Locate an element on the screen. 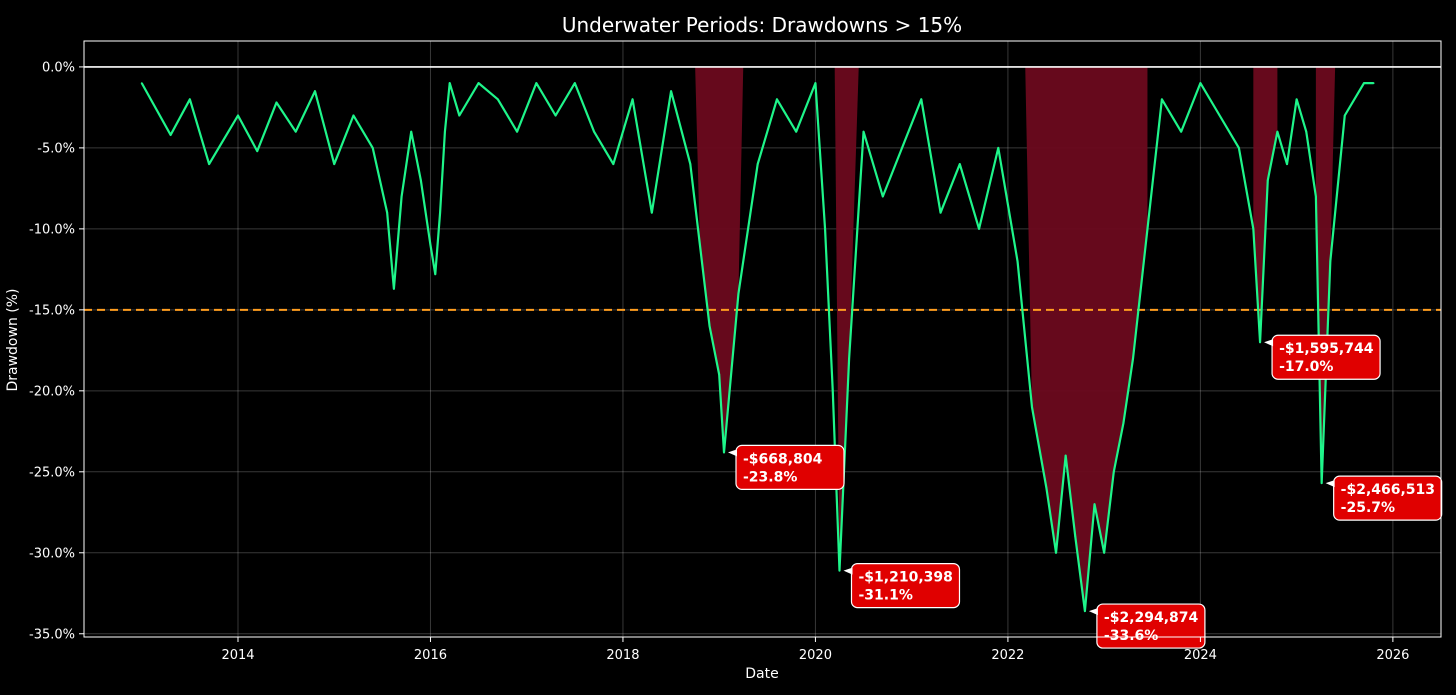 The height and width of the screenshot is (695, 1456). x-tick-label: 2014 is located at coordinates (237, 655).